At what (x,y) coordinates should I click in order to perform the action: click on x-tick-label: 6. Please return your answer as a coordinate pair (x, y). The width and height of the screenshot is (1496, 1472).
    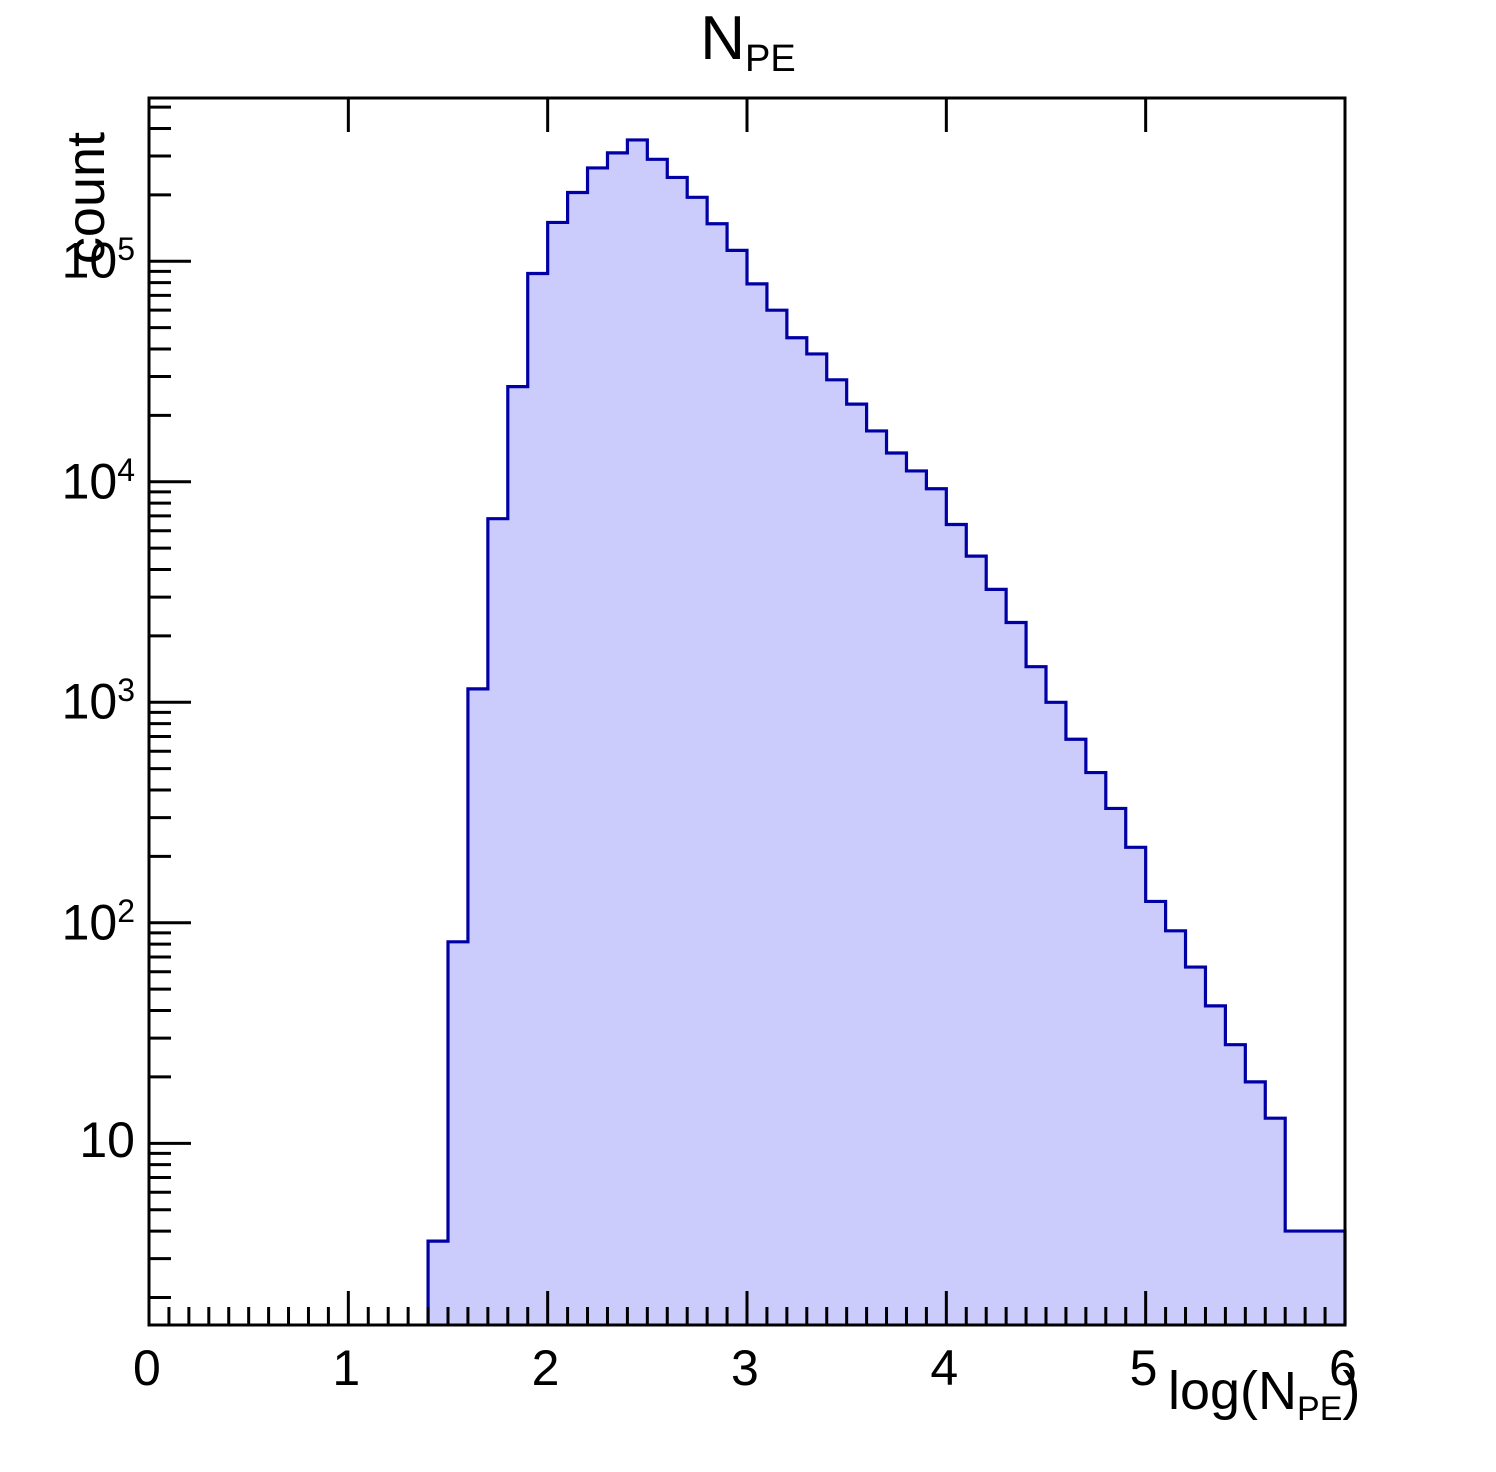
    Looking at the image, I should click on (1343, 1368).